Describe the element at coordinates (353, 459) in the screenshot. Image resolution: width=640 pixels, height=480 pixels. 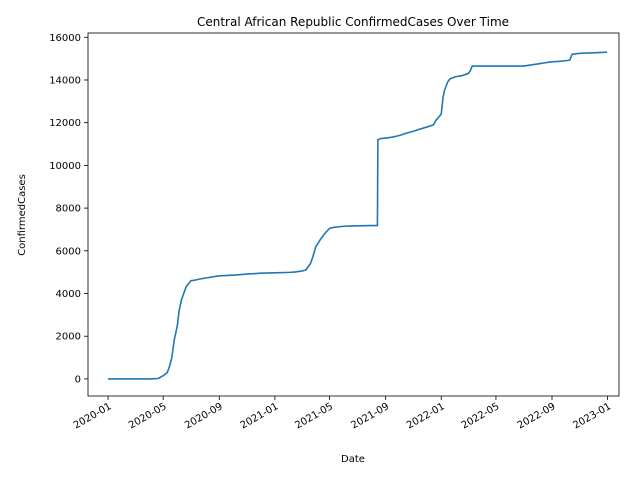
I see `x-axis-label: Date` at that location.